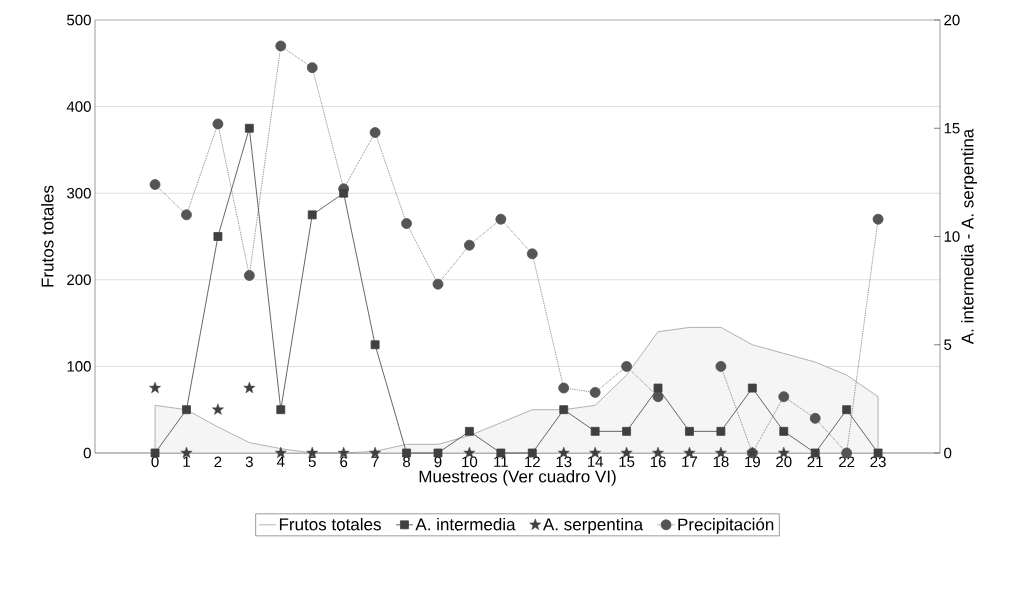 This screenshot has width=1022, height=590. I want to click on x-tick-label: 1, so click(186, 461).